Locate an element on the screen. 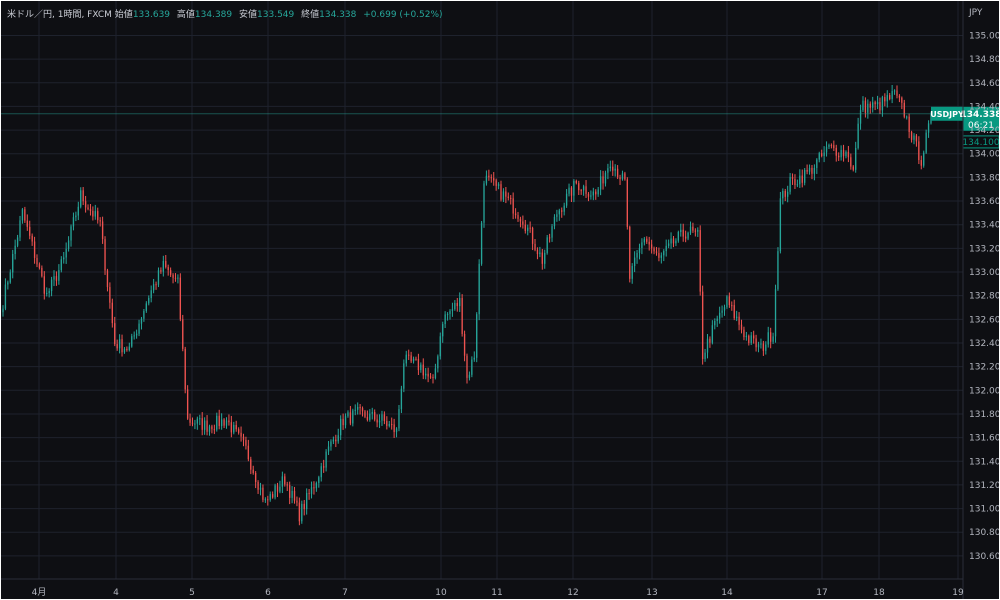  price-tick-label: 132.600 is located at coordinates (984, 320).